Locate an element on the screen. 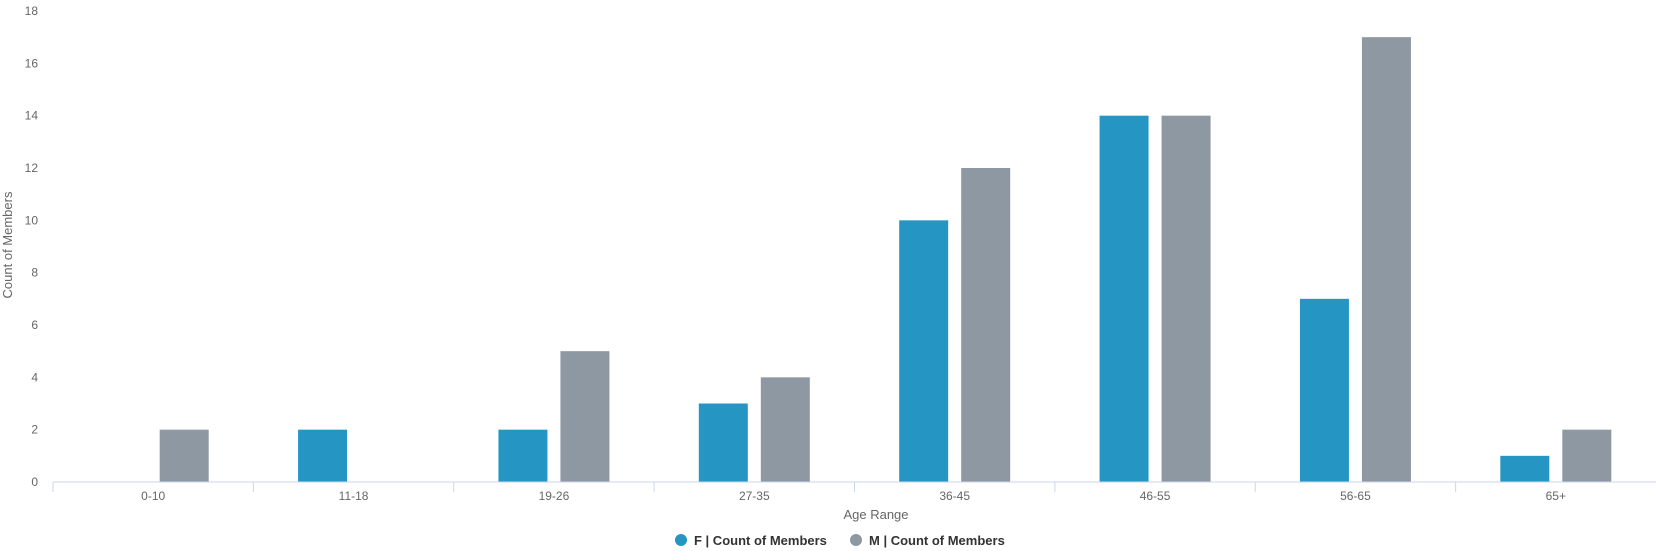 The image size is (1656, 551). y-tick-label: 4 is located at coordinates (34, 377).